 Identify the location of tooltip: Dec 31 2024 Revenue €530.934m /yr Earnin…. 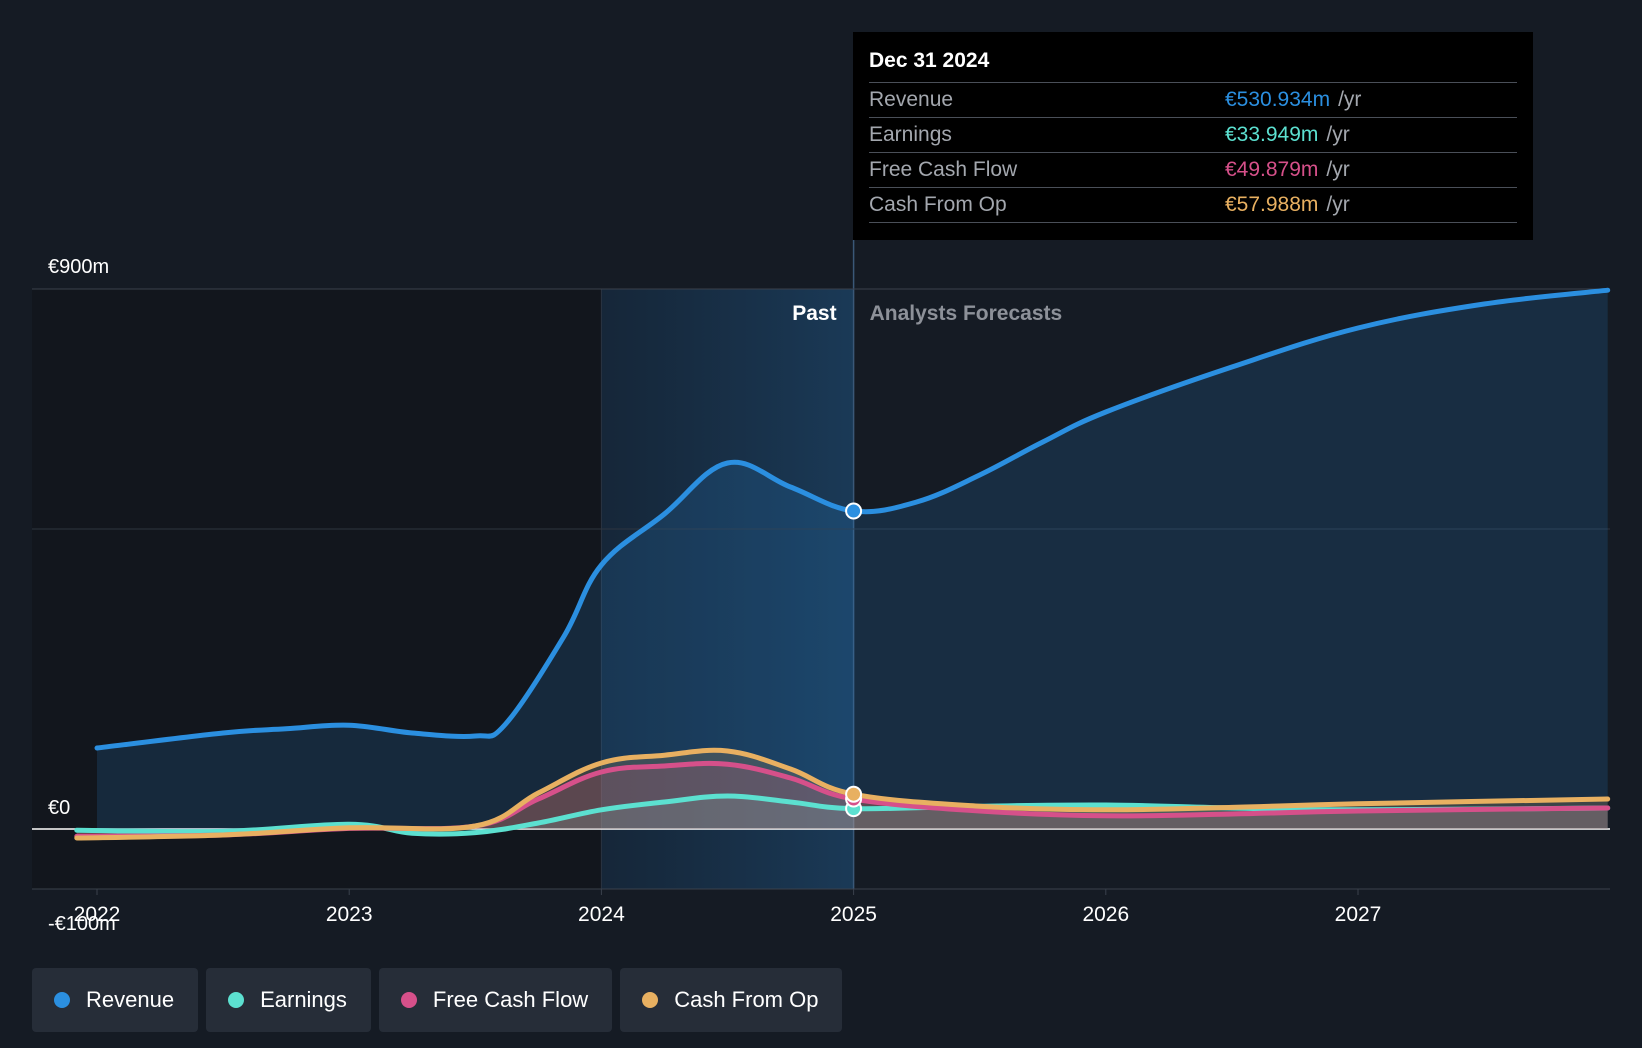
(1193, 136).